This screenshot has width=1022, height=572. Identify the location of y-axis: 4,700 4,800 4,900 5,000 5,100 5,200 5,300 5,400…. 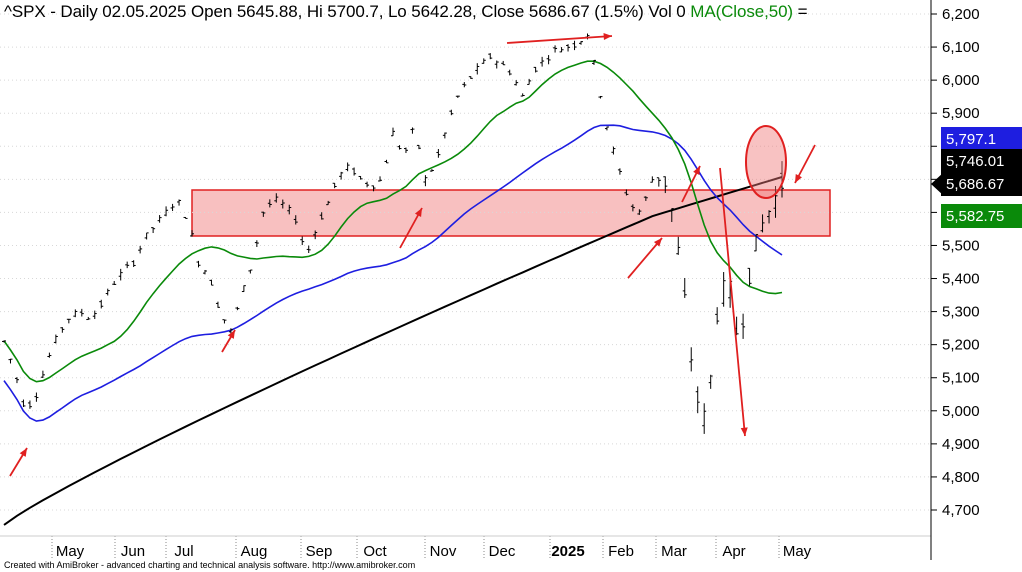
(955, 262).